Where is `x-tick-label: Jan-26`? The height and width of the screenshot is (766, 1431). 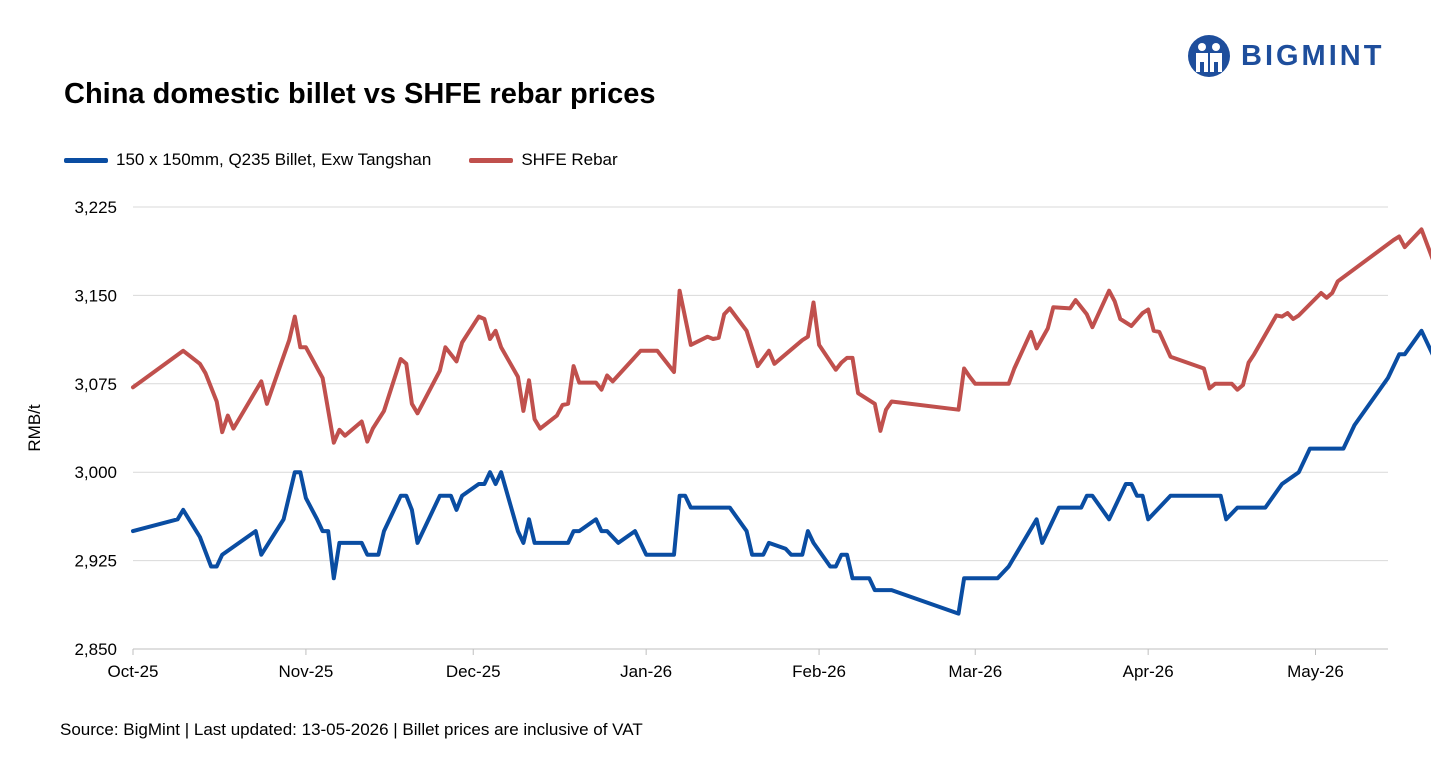
x-tick-label: Jan-26 is located at coordinates (646, 671).